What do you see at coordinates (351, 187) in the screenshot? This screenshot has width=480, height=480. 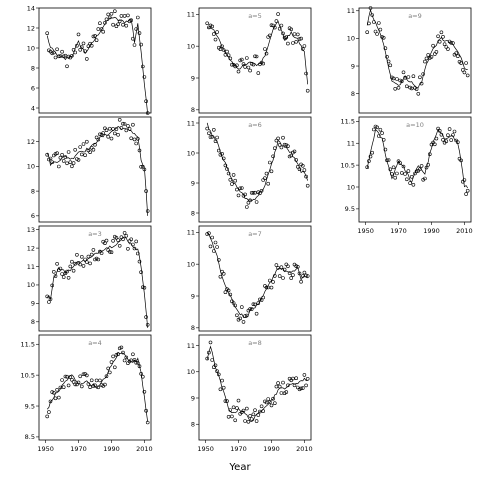 I see `y-tick-label: 10` at bounding box center [351, 187].